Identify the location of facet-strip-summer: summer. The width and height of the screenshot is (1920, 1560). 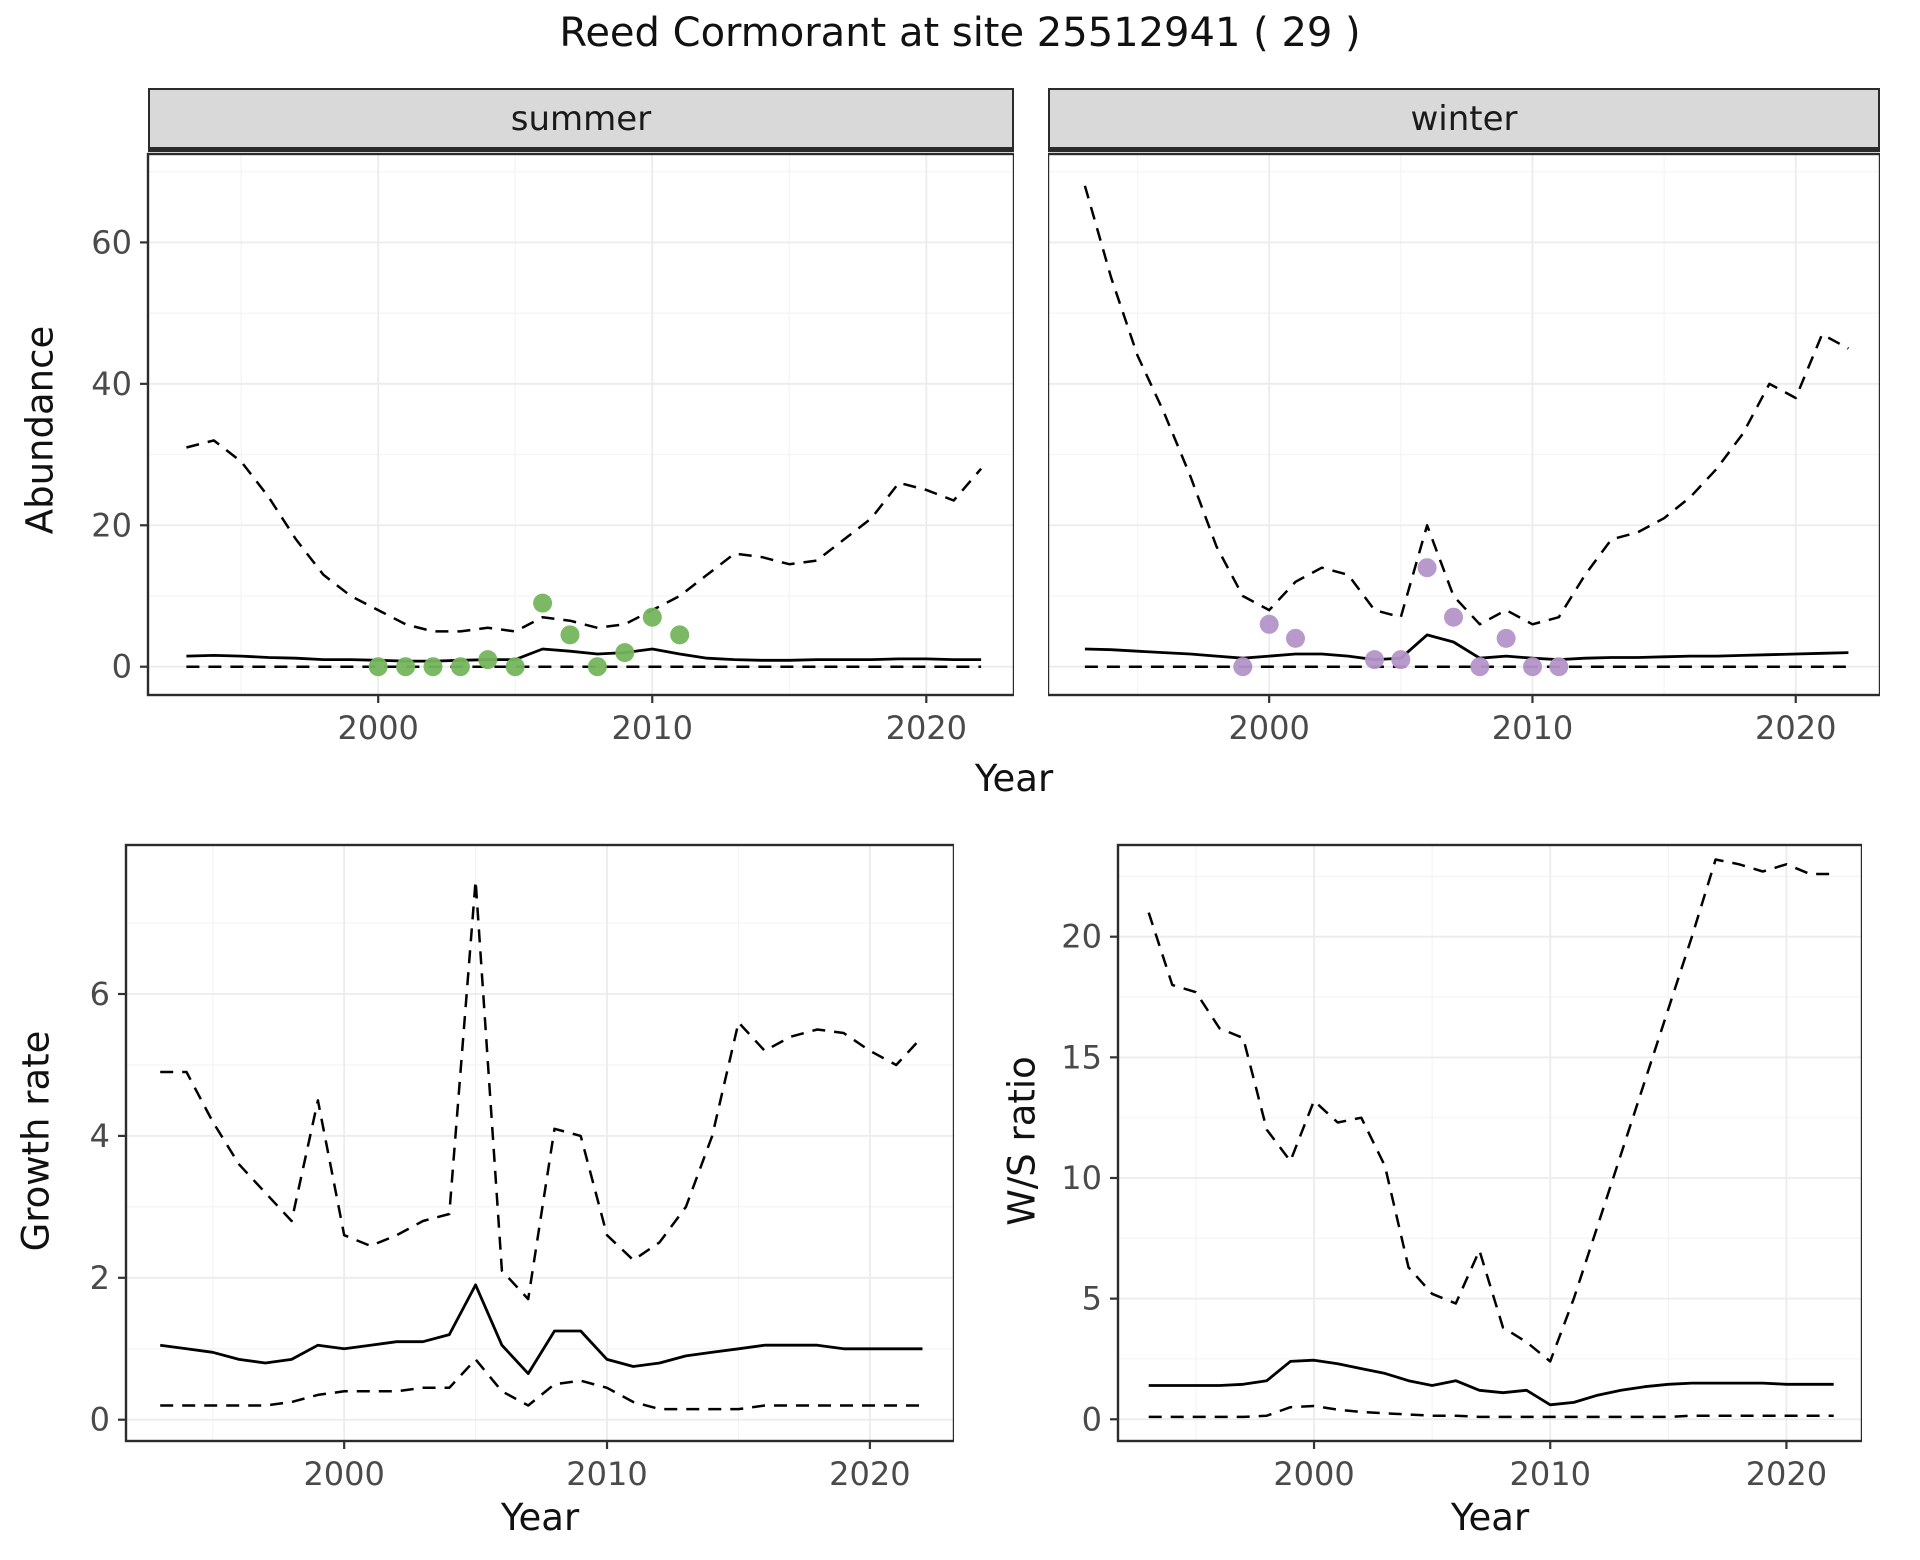
(581, 120).